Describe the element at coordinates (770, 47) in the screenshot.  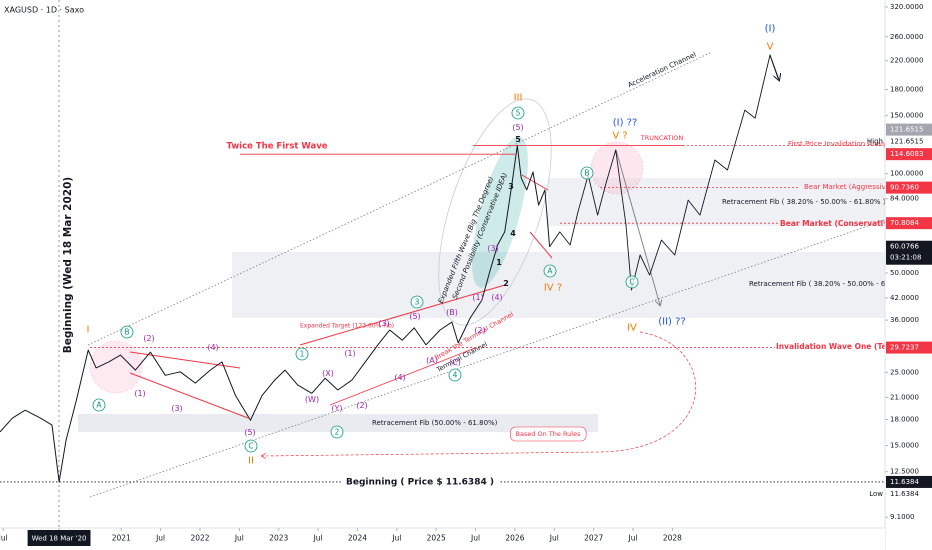
I see `wave-label: V` at that location.